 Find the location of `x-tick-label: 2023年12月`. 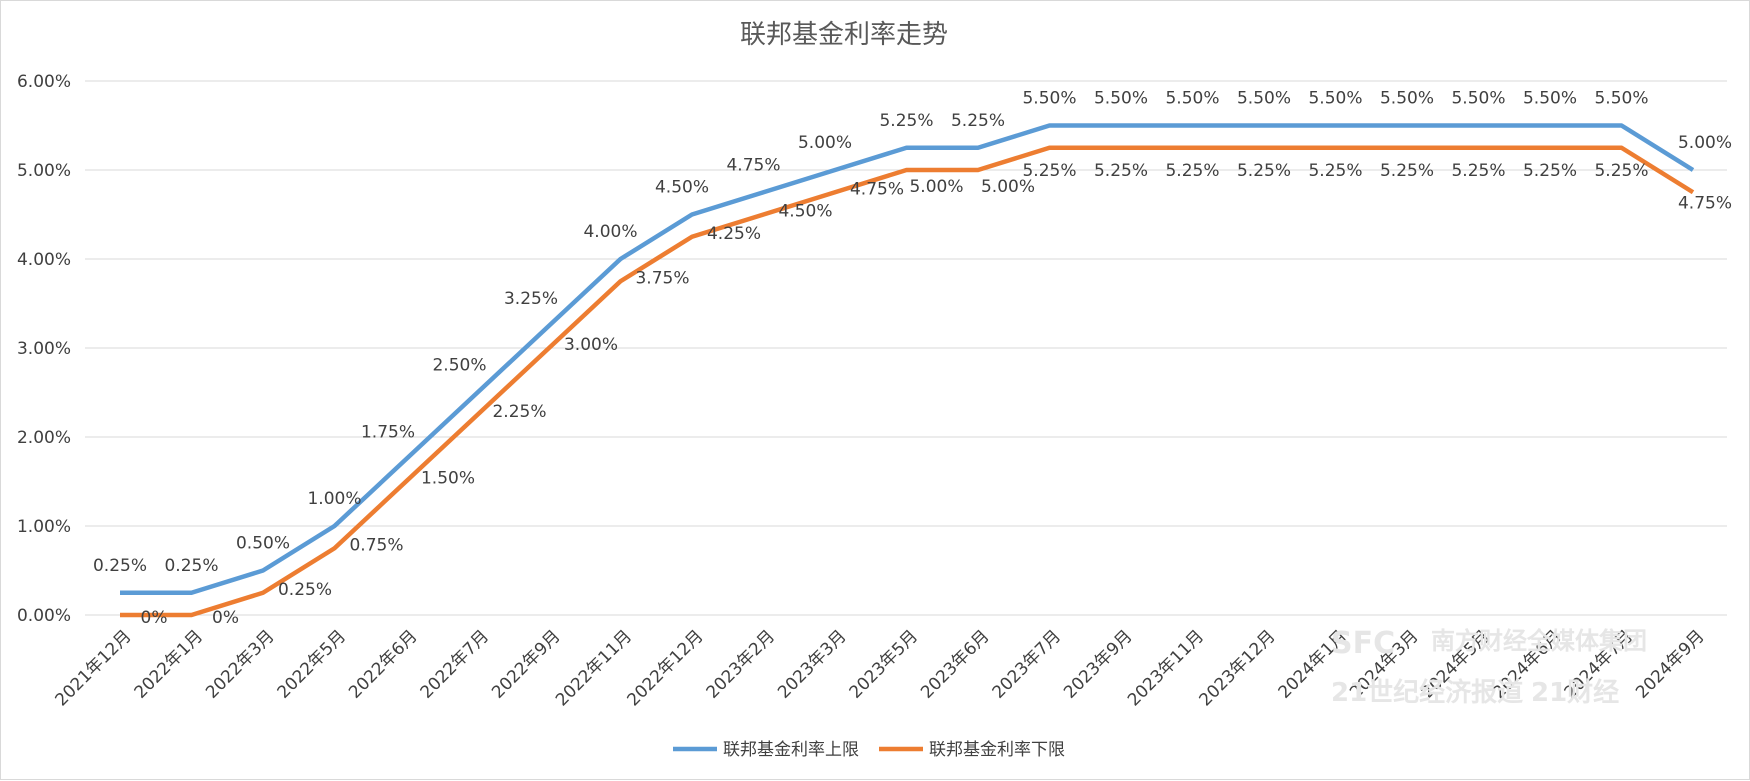

x-tick-label: 2023年12月 is located at coordinates (1237, 668).